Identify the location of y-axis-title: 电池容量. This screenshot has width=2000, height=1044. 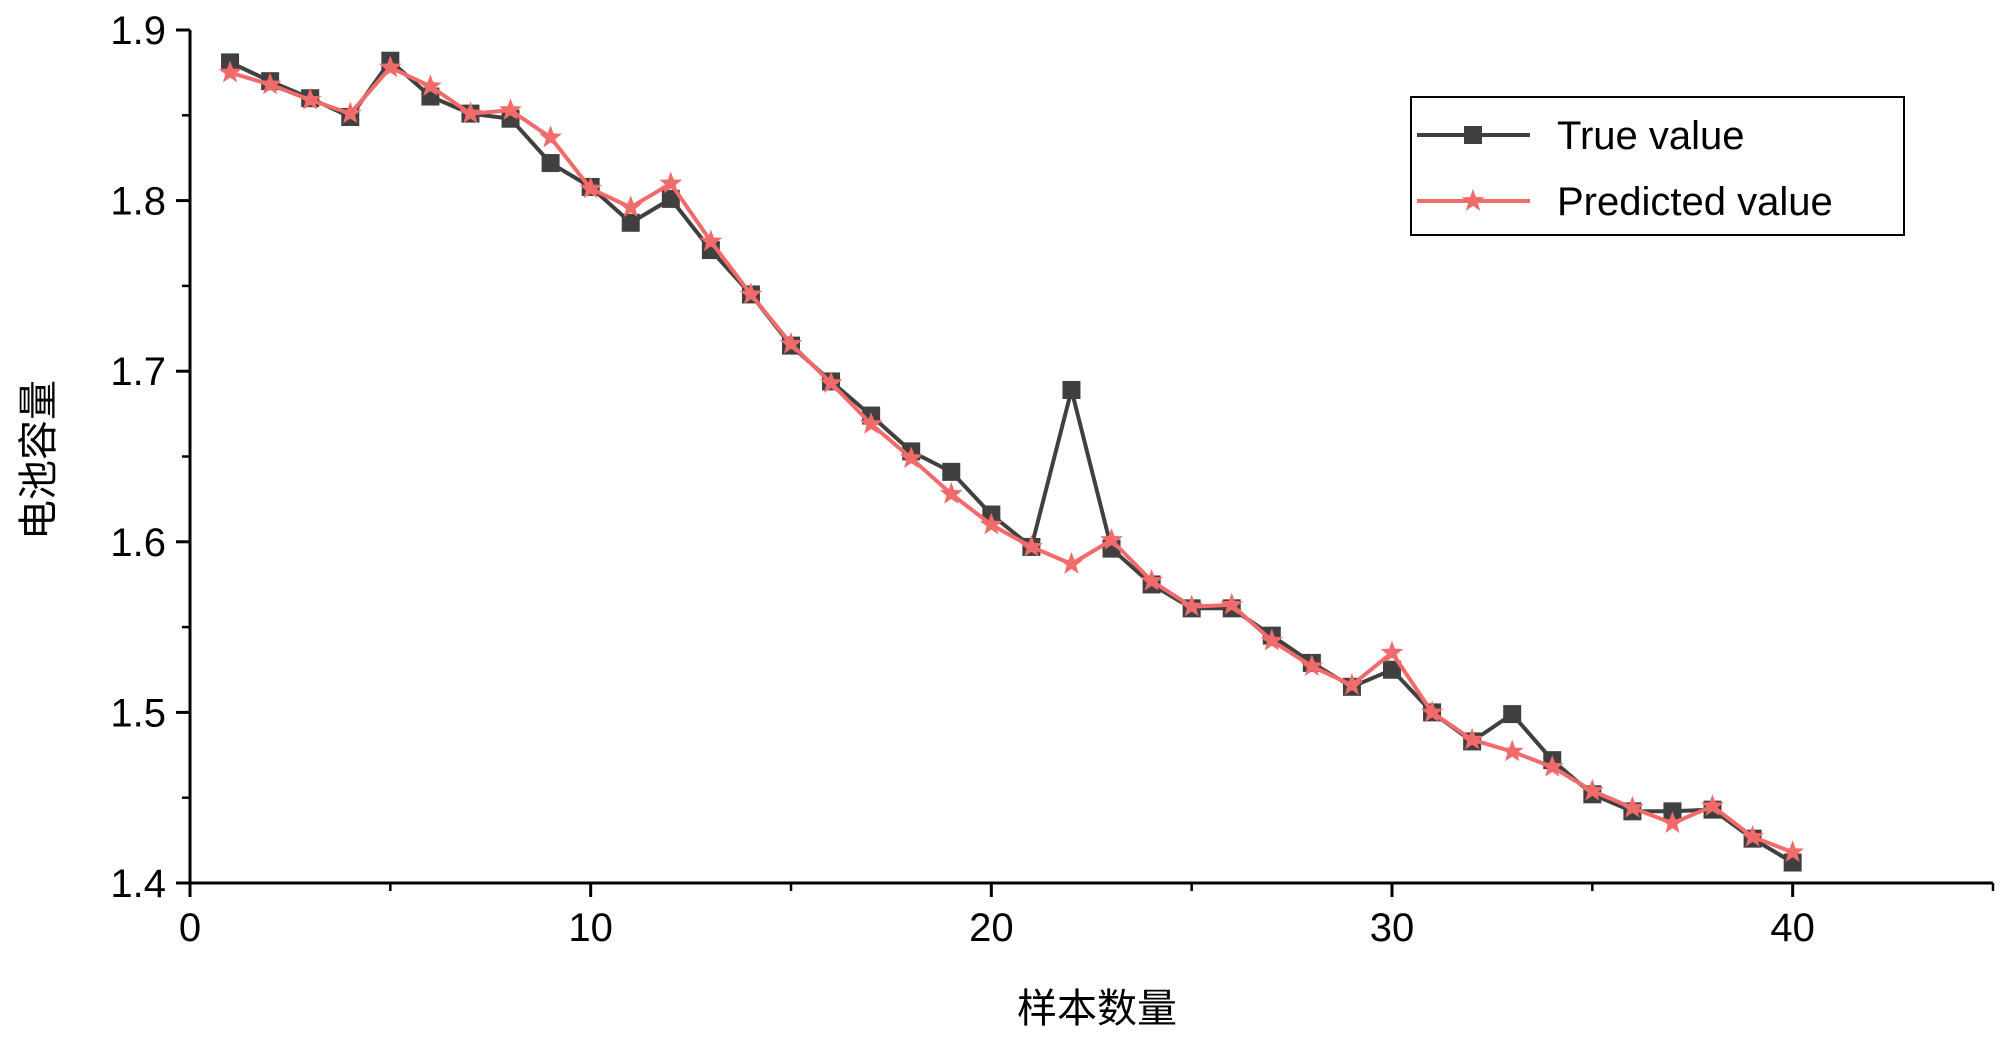
(39, 460).